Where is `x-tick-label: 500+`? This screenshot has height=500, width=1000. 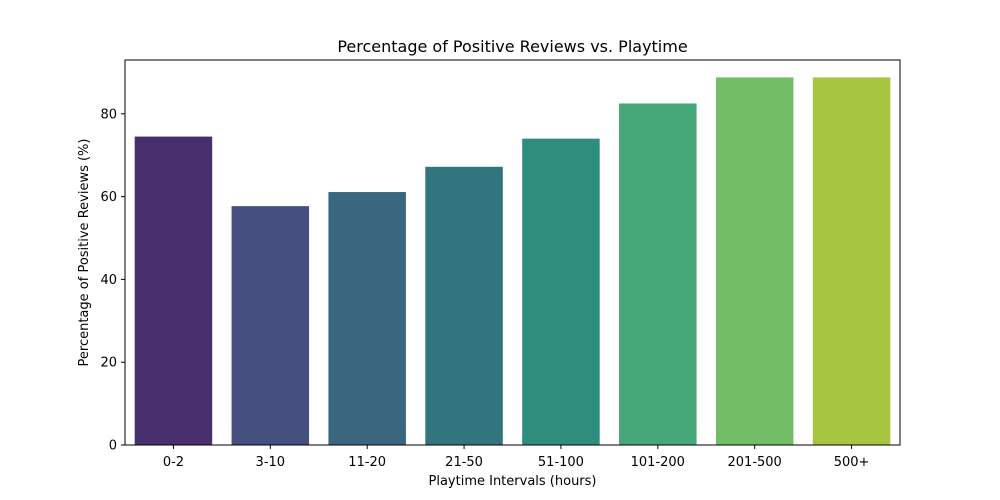 x-tick-label: 500+ is located at coordinates (852, 462).